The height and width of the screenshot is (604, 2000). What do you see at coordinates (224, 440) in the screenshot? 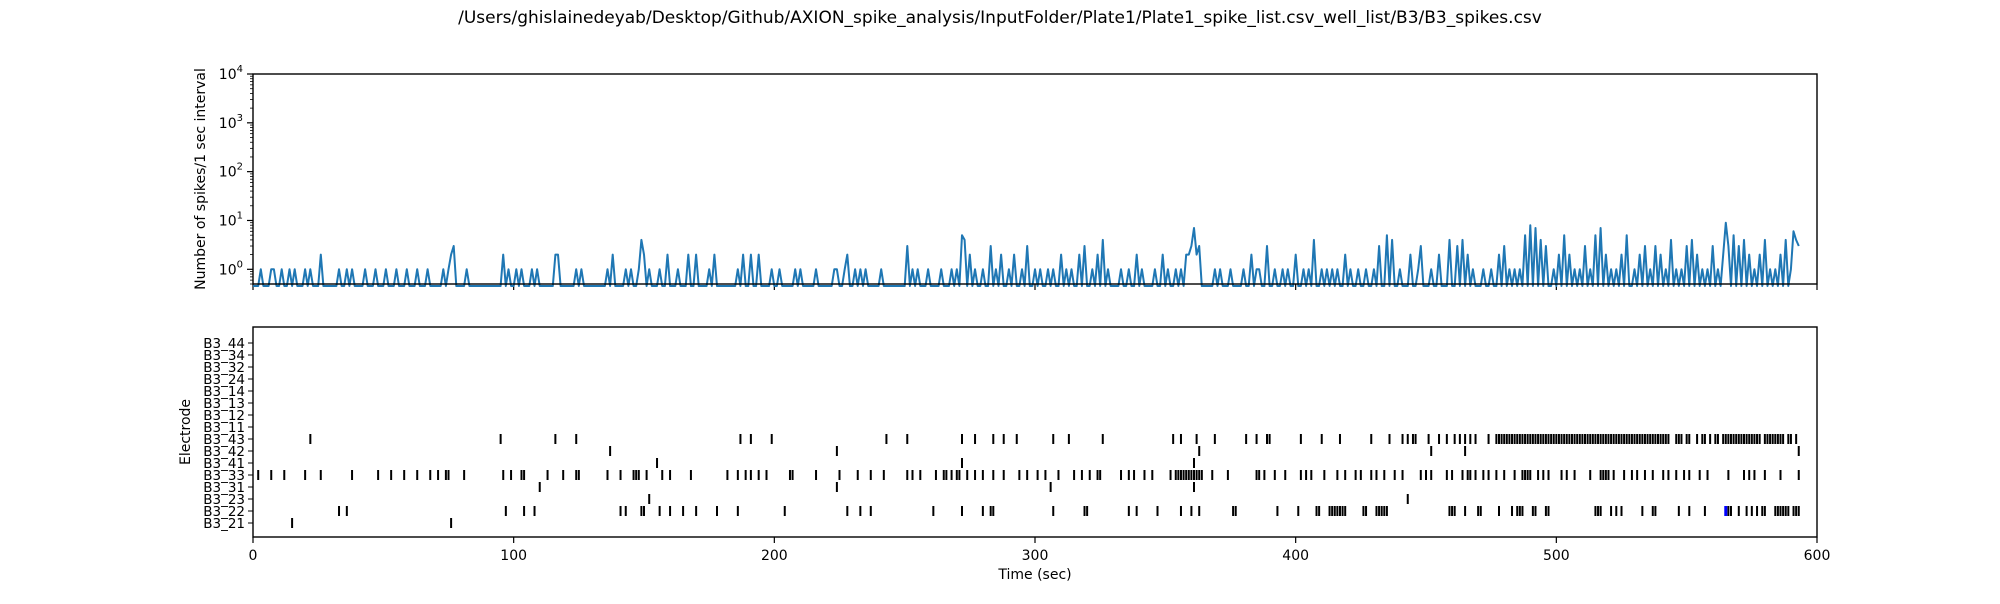
I see `electrode-tick-label: B3_43` at bounding box center [224, 440].